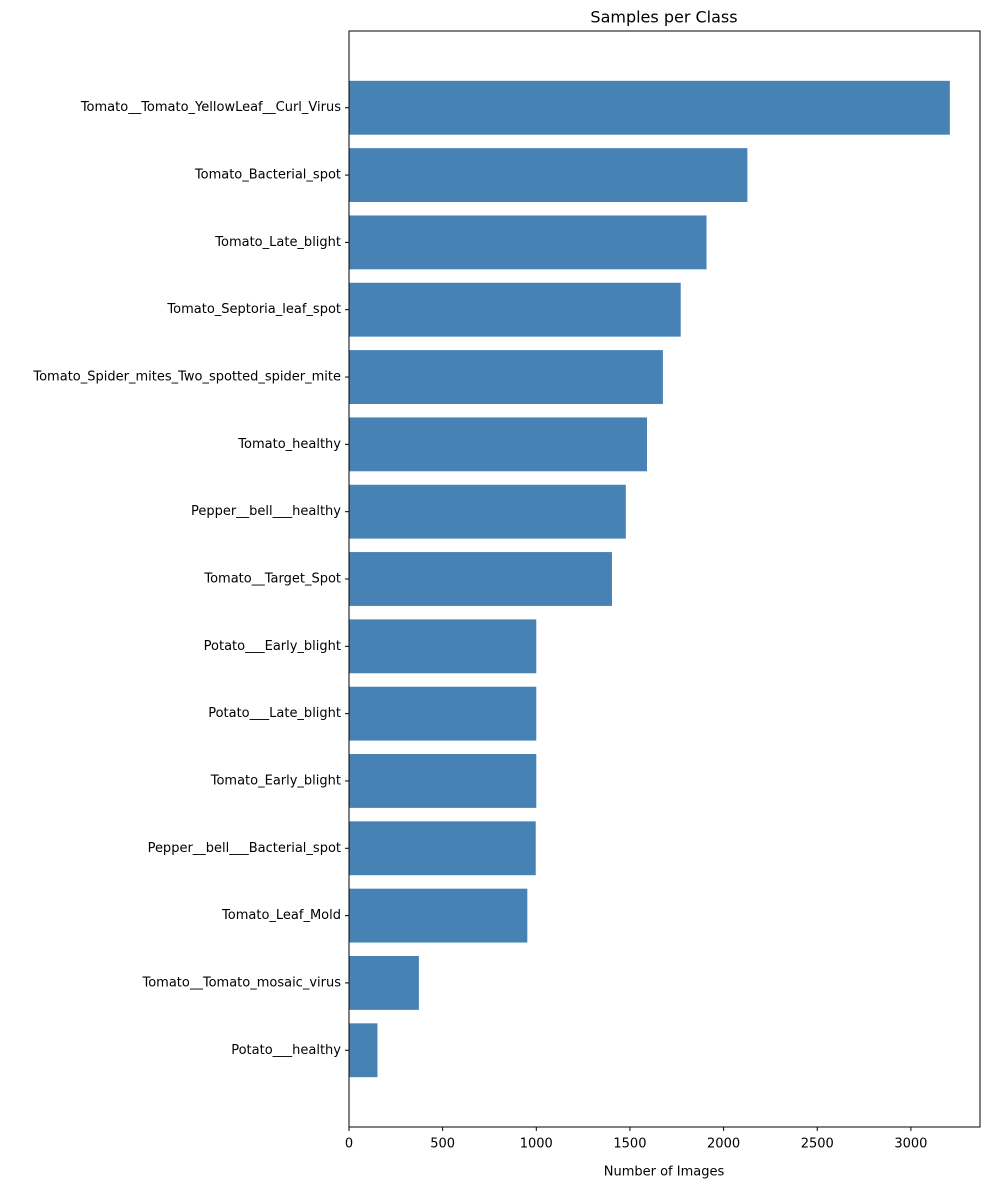 This screenshot has height=1190, width=989. Describe the element at coordinates (817, 1144) in the screenshot. I see `x-tick-label: 2500` at that location.